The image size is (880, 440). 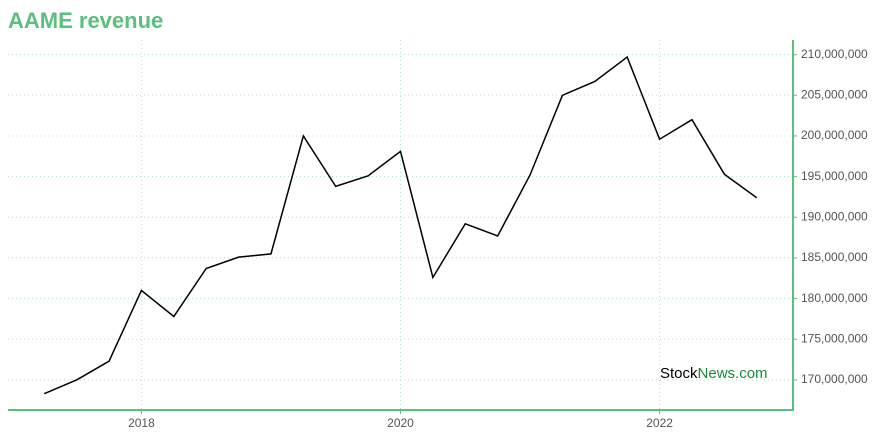 I want to click on y-tick-label: 195,000,000, so click(x=834, y=176).